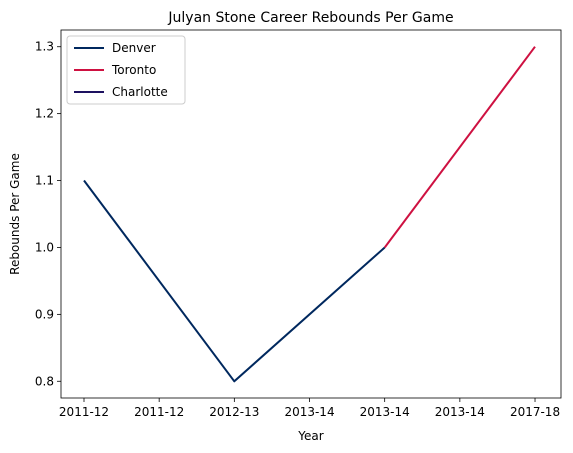  Describe the element at coordinates (44, 381) in the screenshot. I see `y-tick-label: 0.8` at that location.